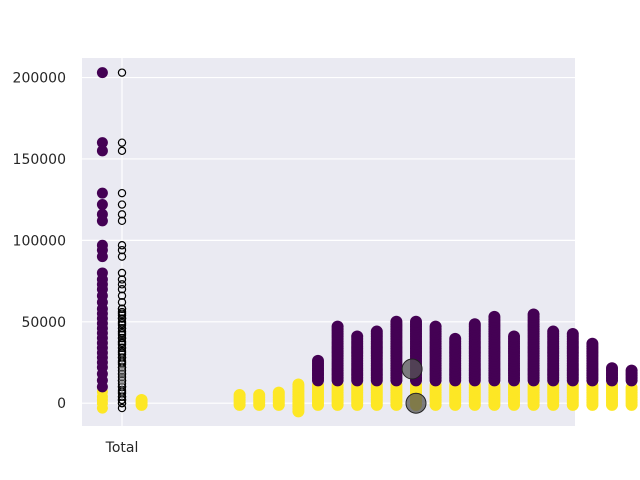 Image resolution: width=640 pixels, height=480 pixels. Describe the element at coordinates (61, 404) in the screenshot. I see `y-tick-label: 0` at that location.